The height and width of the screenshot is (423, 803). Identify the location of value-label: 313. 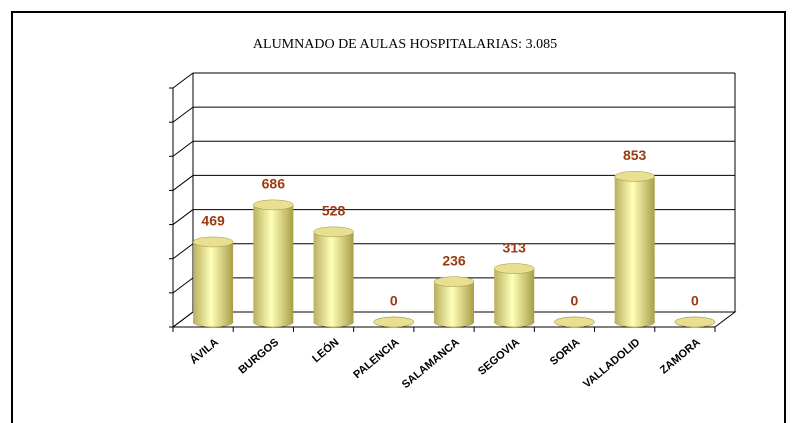
(515, 247).